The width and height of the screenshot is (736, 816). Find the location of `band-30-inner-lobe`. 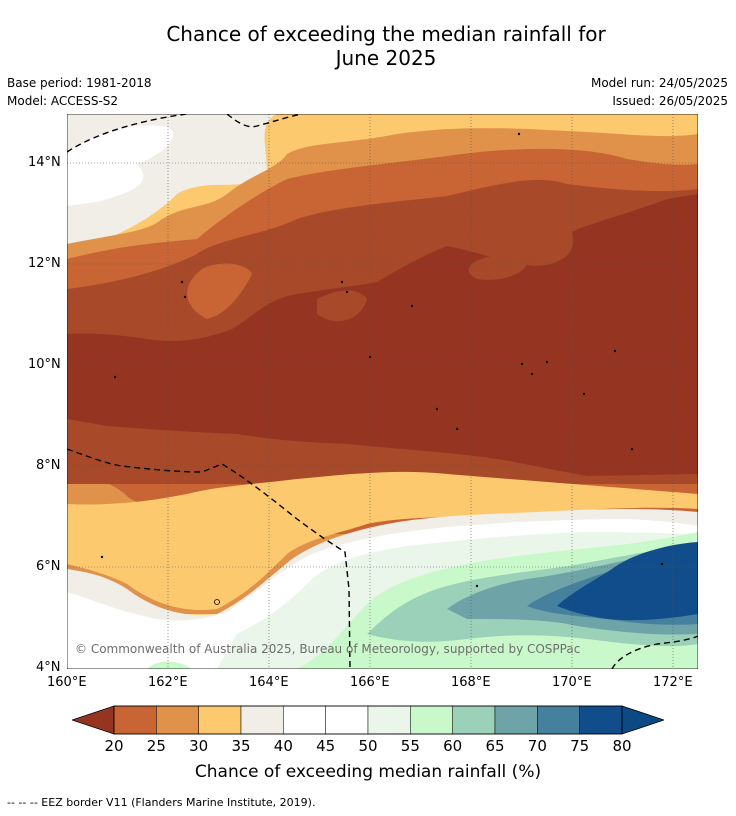

band-30-inner-lobe is located at coordinates (219, 291).